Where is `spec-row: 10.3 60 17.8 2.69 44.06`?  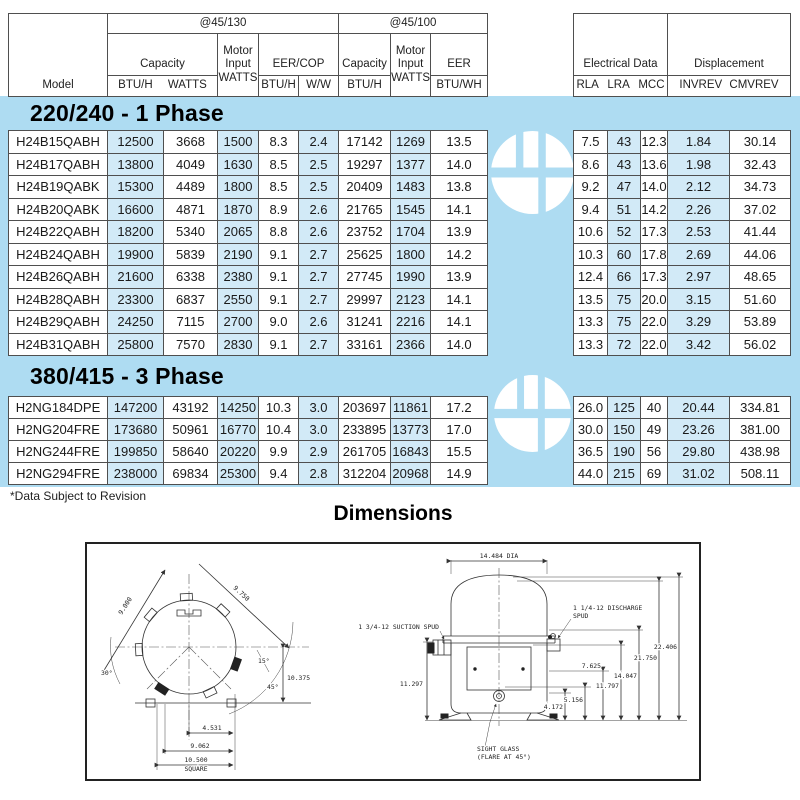 spec-row: 10.3 60 17.8 2.69 44.06 is located at coordinates (682, 254).